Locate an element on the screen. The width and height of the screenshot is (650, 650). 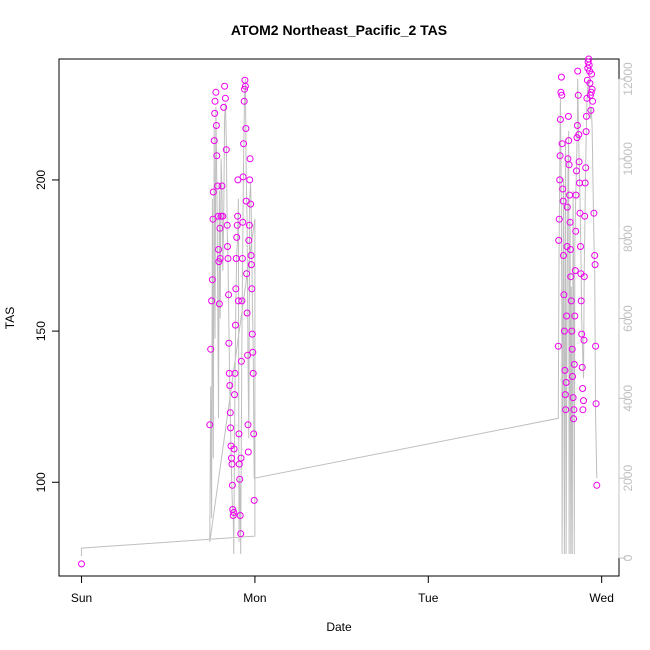
y2-tick-label: 6000 is located at coordinates (628, 318).